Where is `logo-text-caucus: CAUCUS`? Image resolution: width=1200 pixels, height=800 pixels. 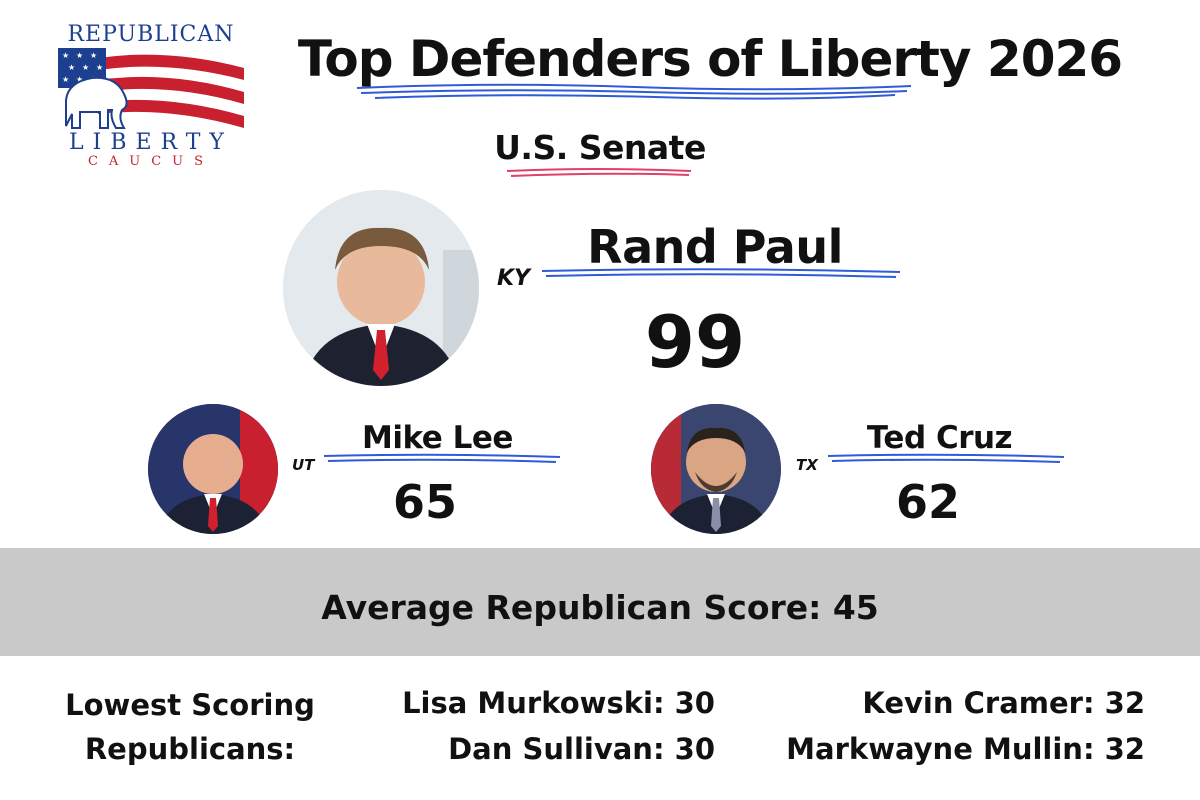 logo-text-caucus: CAUCUS is located at coordinates (151, 161).